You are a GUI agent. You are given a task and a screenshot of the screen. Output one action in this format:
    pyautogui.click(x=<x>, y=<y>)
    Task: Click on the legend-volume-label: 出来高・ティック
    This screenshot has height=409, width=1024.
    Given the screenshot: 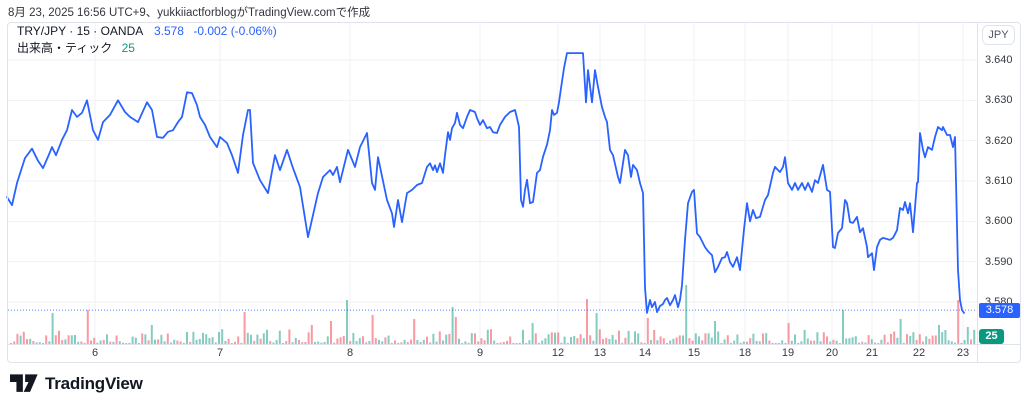 What is the action you would take?
    pyautogui.click(x=65, y=48)
    